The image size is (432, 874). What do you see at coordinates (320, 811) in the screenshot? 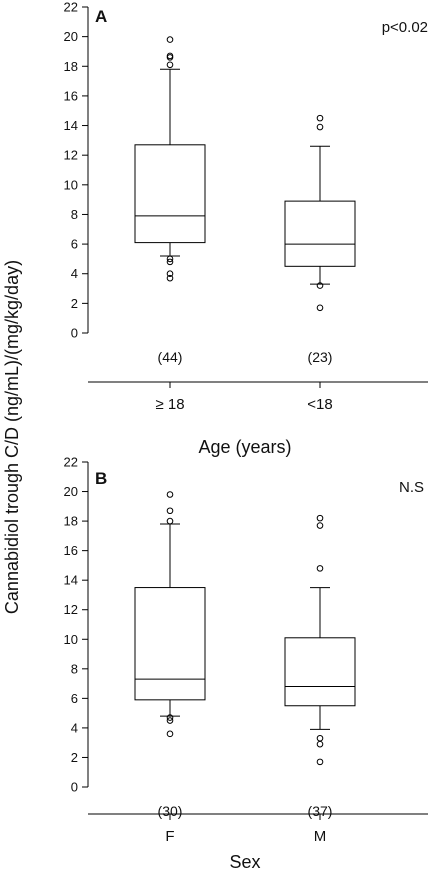
I see `sample-size-label: (37)` at bounding box center [320, 811].